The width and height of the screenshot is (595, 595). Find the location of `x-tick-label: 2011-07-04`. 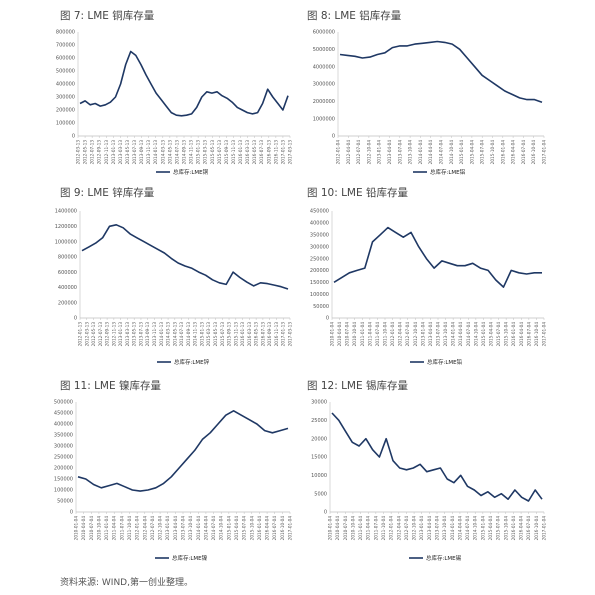

x-tick-label: 2011-07-04 is located at coordinates (375, 528).